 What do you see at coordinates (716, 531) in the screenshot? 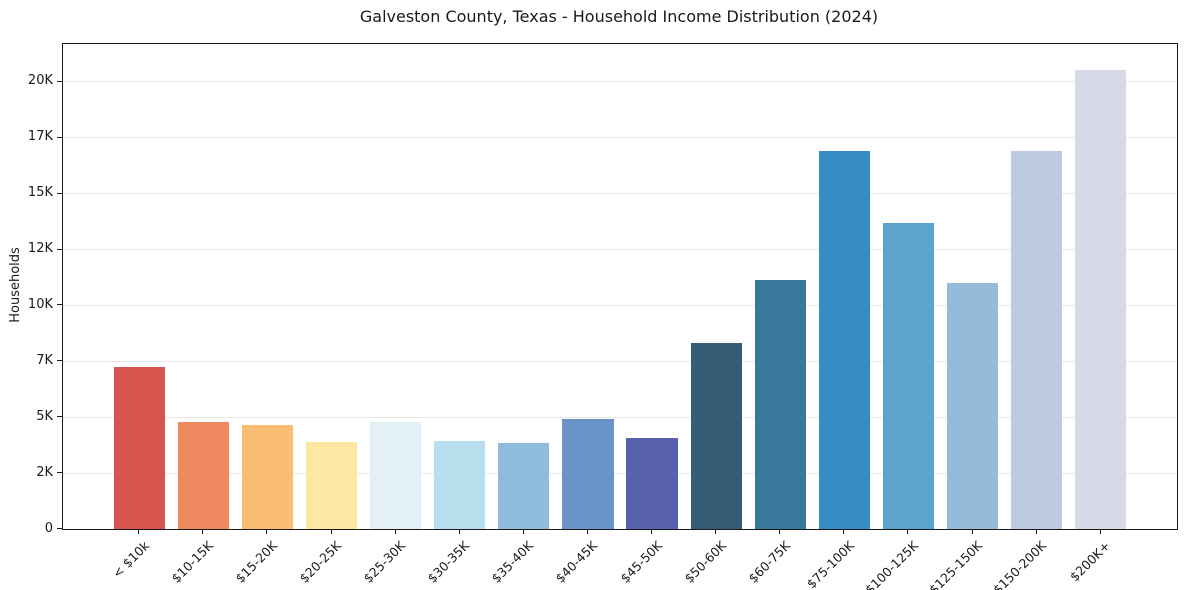
I see `x-tick-mark-$50-60K` at bounding box center [716, 531].